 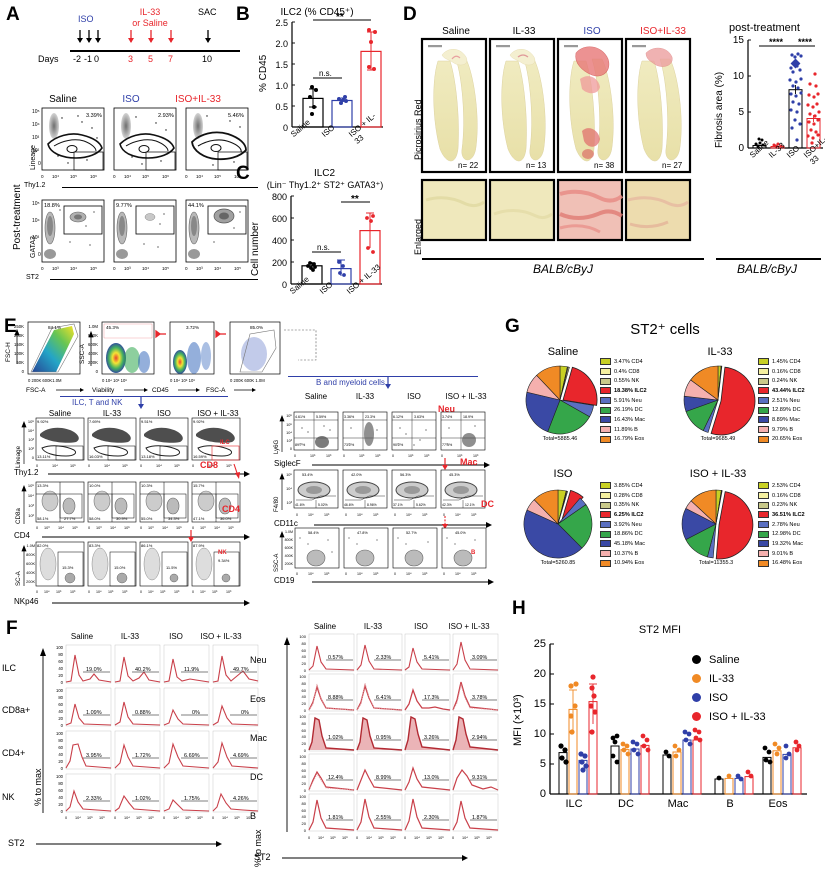 I want to click on svg-text: FSC-H, so click(x=8, y=352).